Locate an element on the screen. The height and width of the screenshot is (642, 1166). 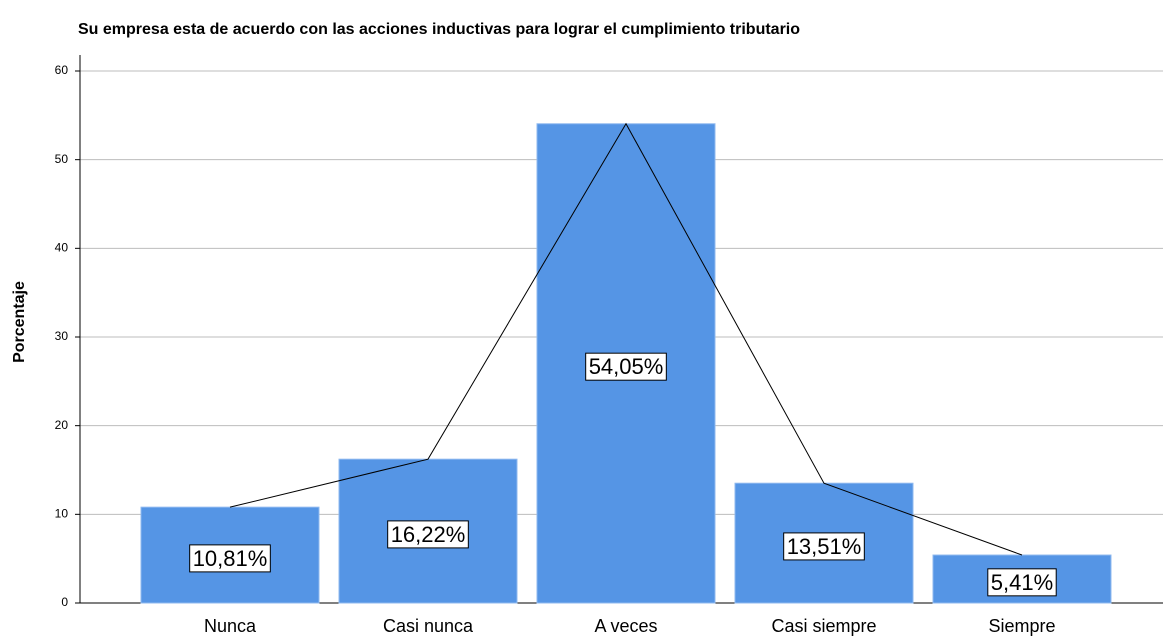
y-tick-label: 20 is located at coordinates (62, 425).